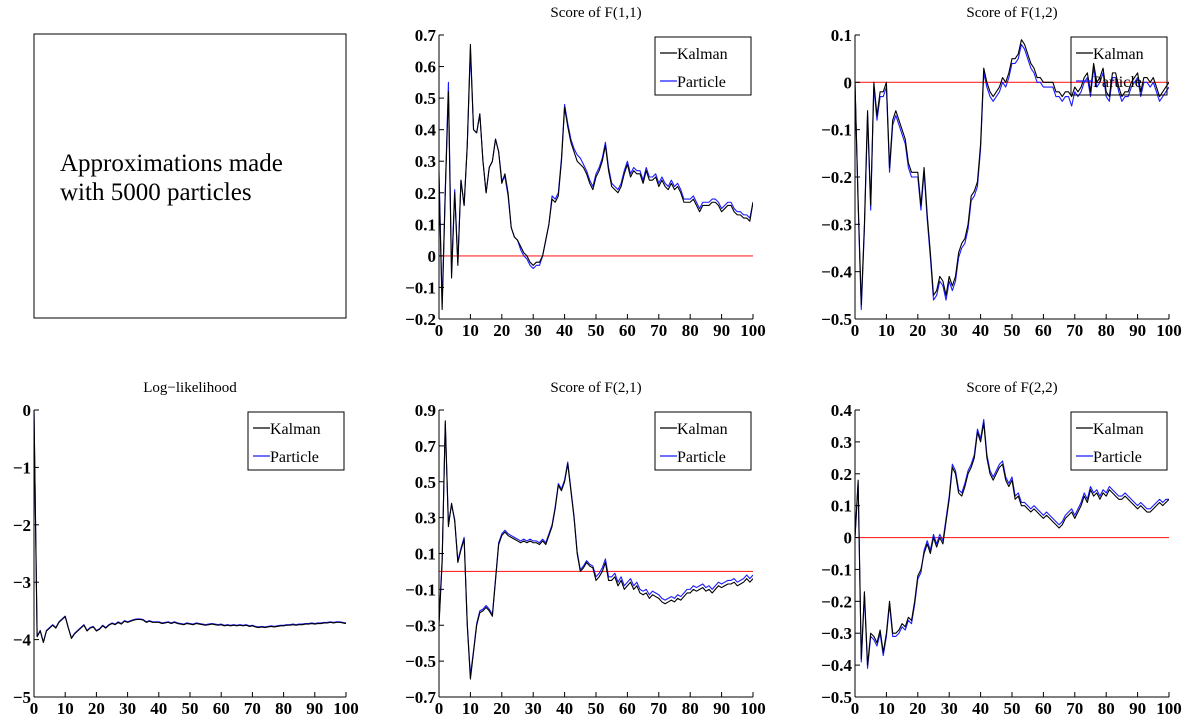  I want to click on note-box, so click(190, 176).